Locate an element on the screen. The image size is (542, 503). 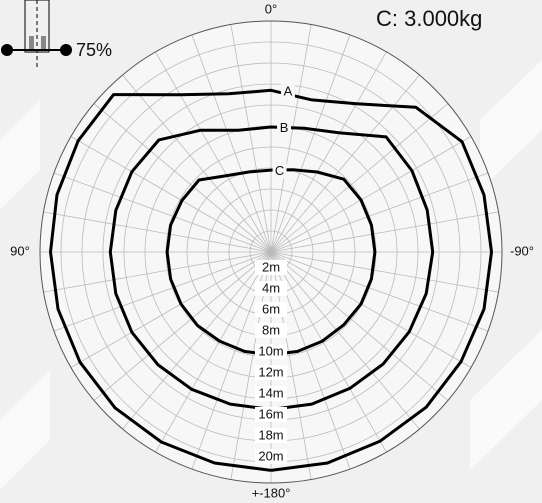
angle-label: 90° is located at coordinates (20, 250).